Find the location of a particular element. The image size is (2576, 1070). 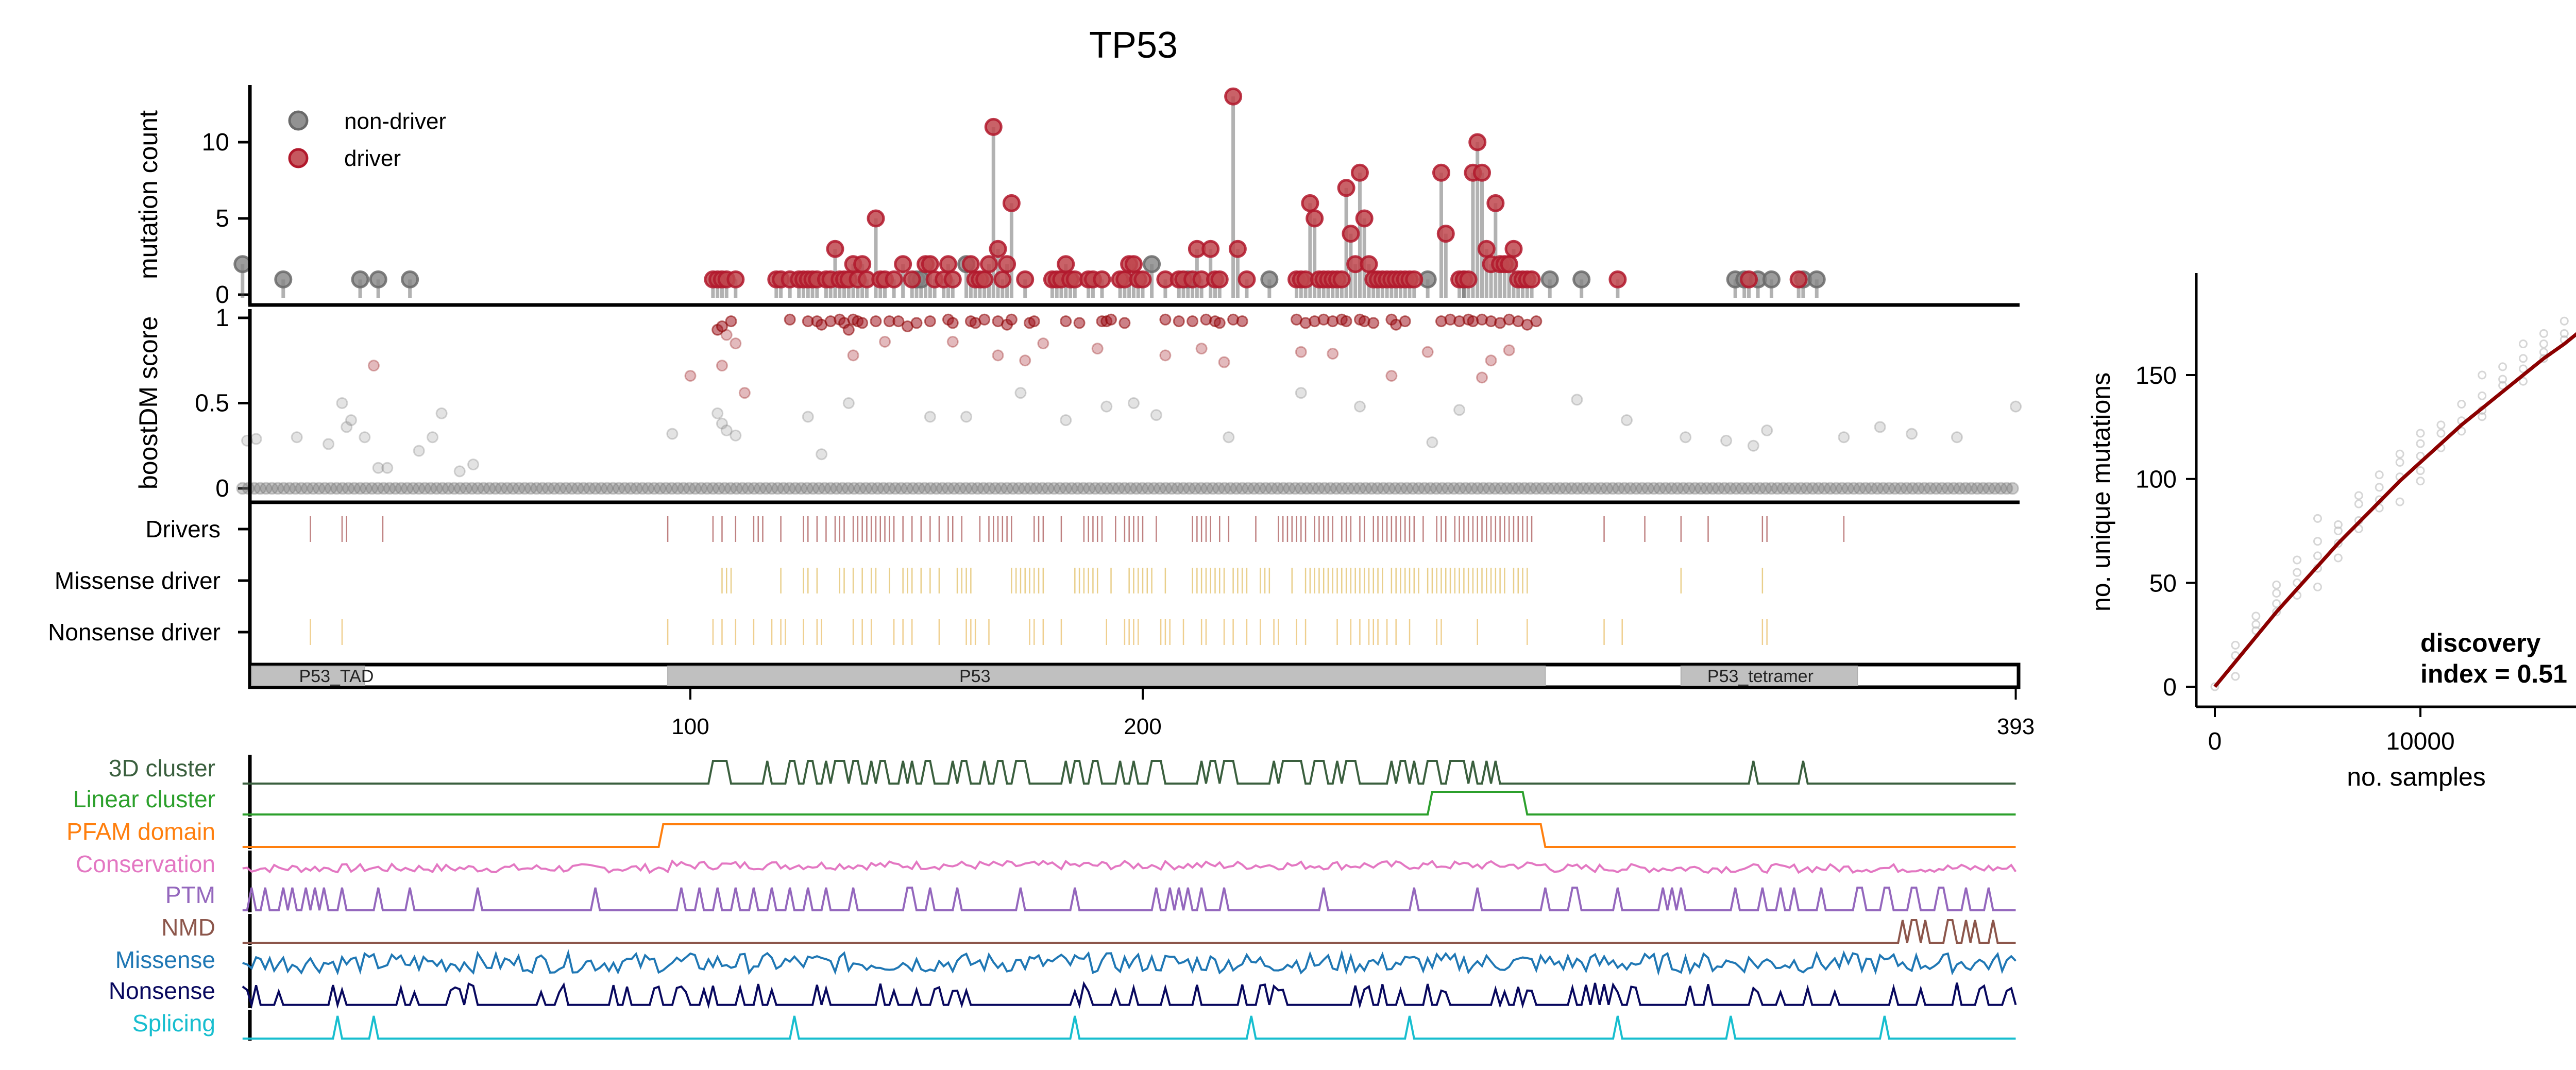

discovery-y-axis-label: no. unique mutations is located at coordinates (2101, 492).